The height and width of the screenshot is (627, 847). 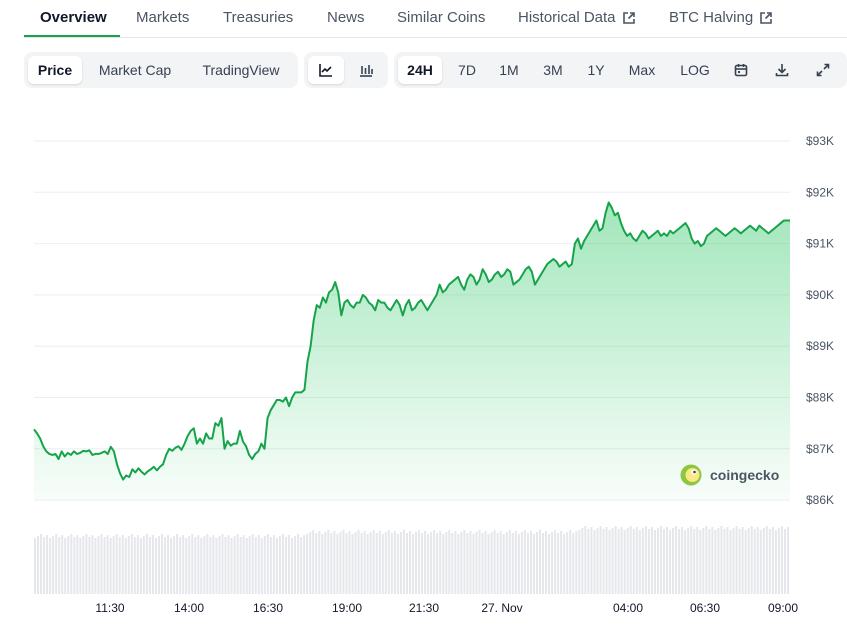 I want to click on date-range-button, so click(x=741, y=70).